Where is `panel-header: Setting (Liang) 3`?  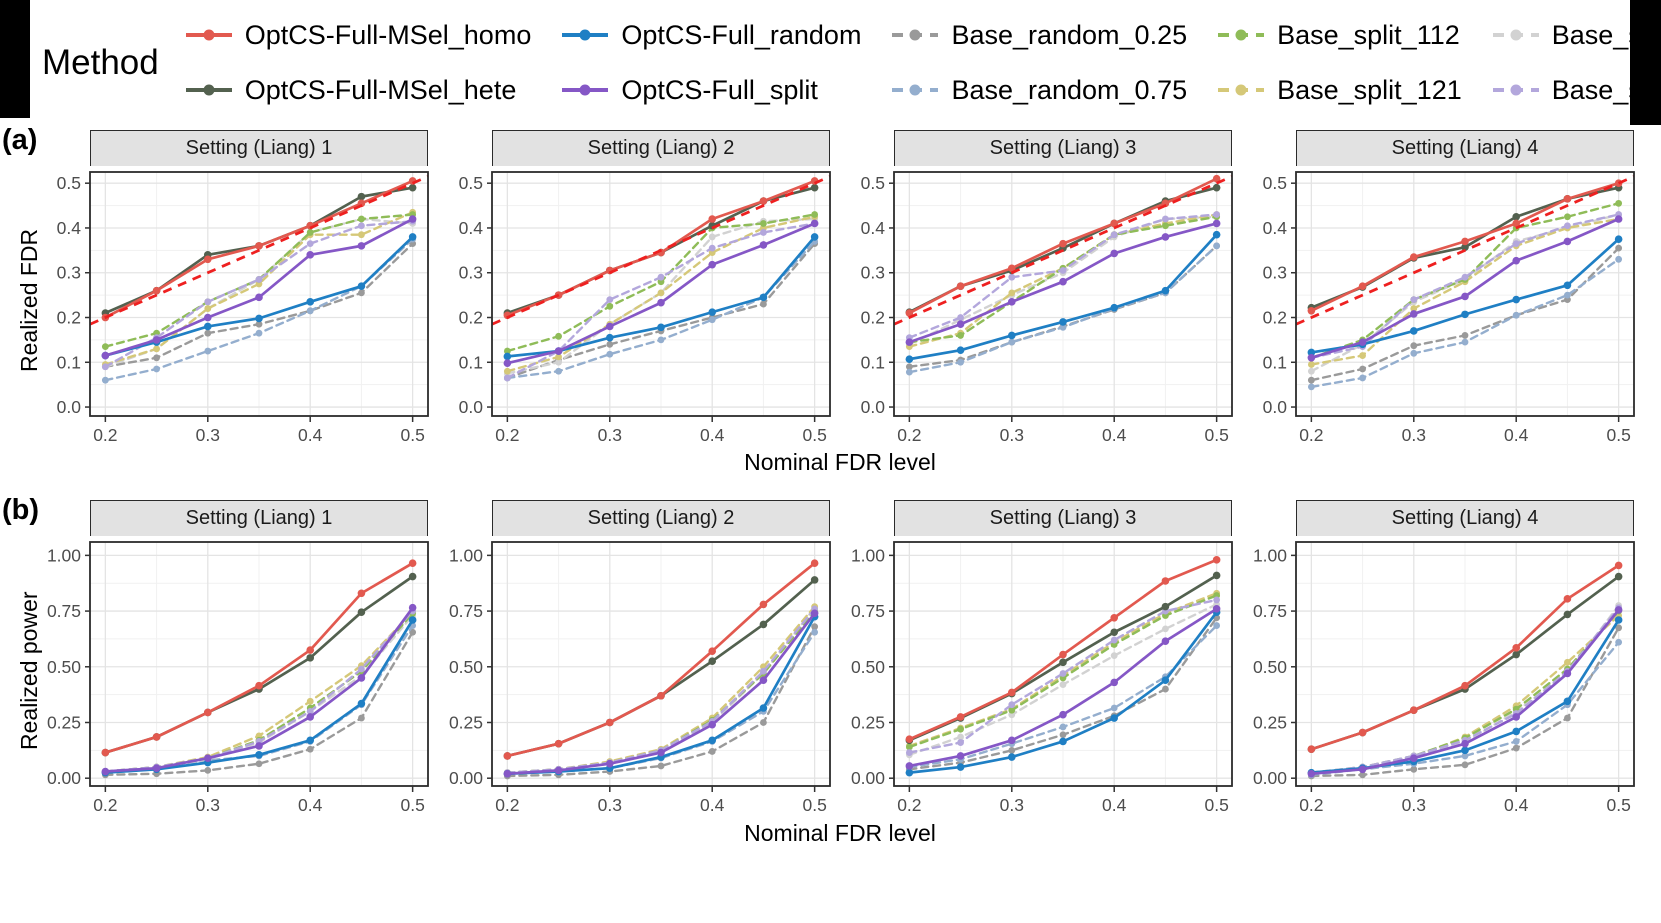 panel-header: Setting (Liang) 3 is located at coordinates (1063, 518).